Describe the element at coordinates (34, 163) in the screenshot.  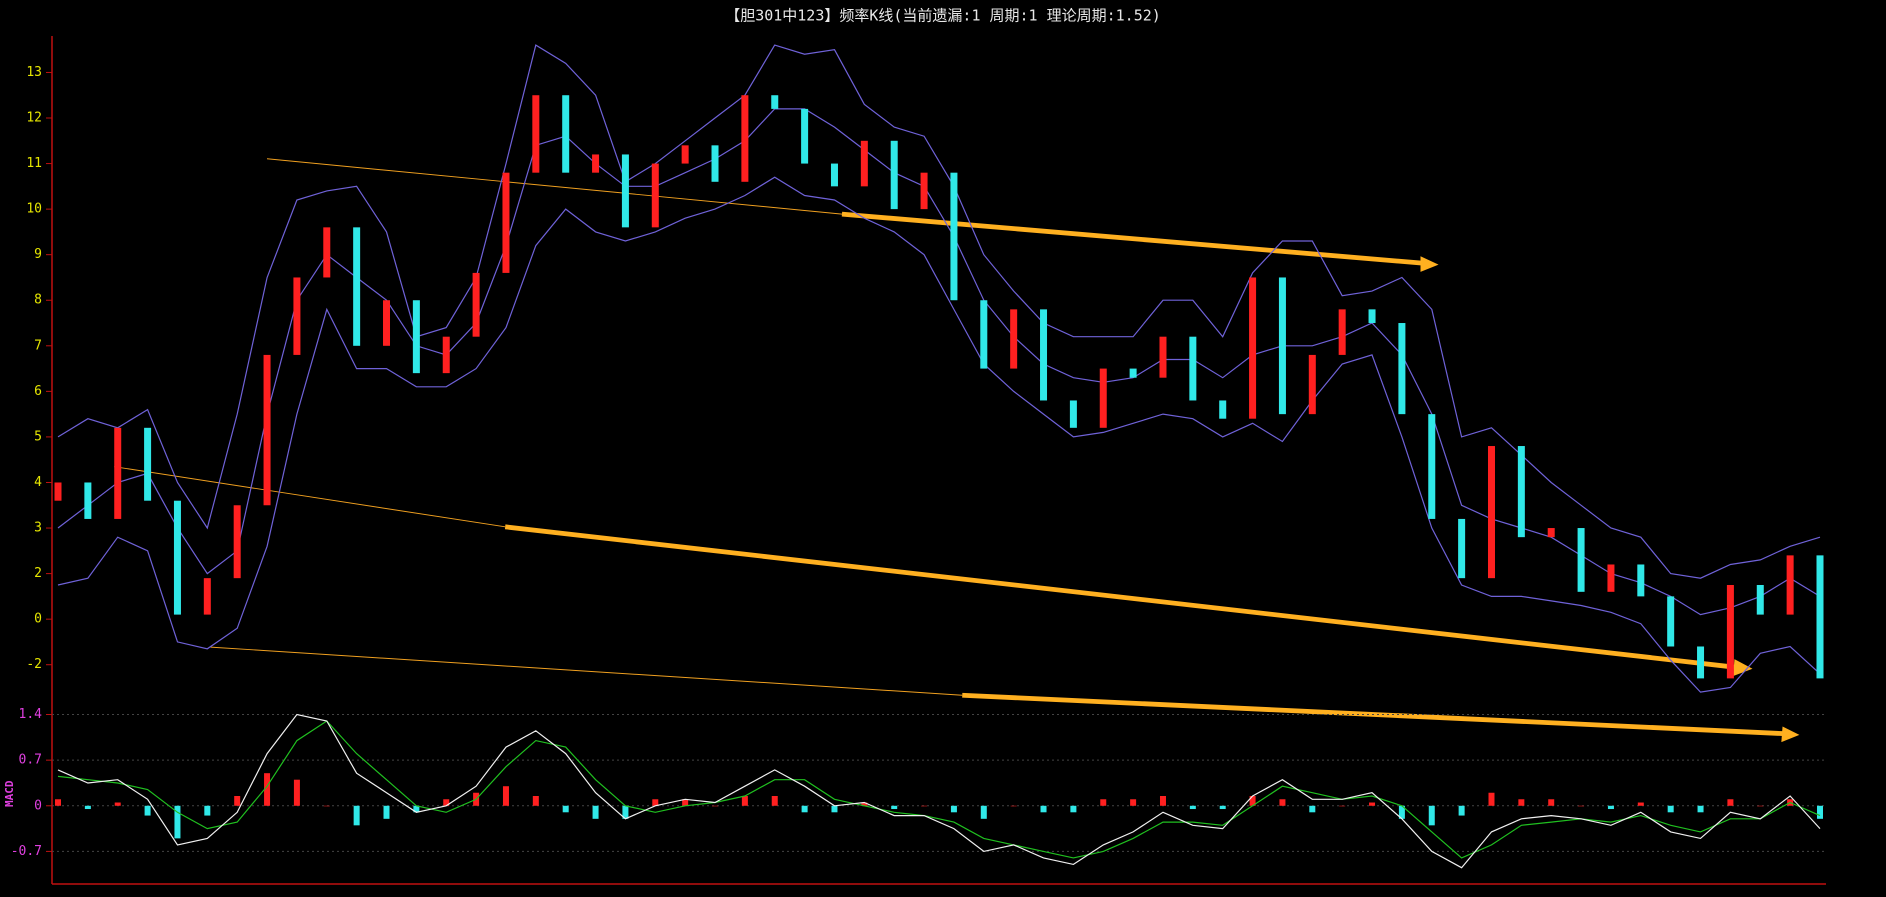
I see `y-tick-label: 11` at that location.